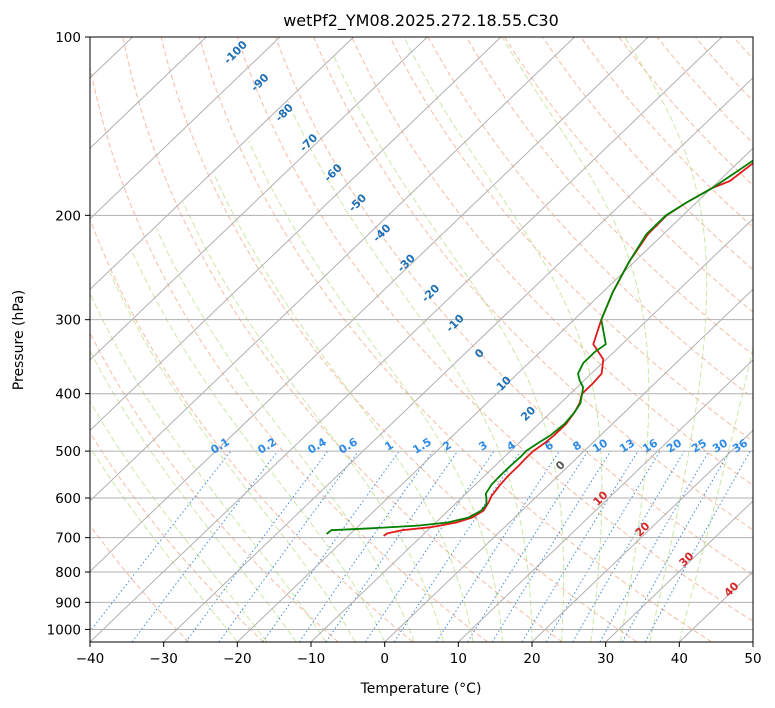  What do you see at coordinates (90, 659) in the screenshot?
I see `x-tick-label: −40` at bounding box center [90, 659].